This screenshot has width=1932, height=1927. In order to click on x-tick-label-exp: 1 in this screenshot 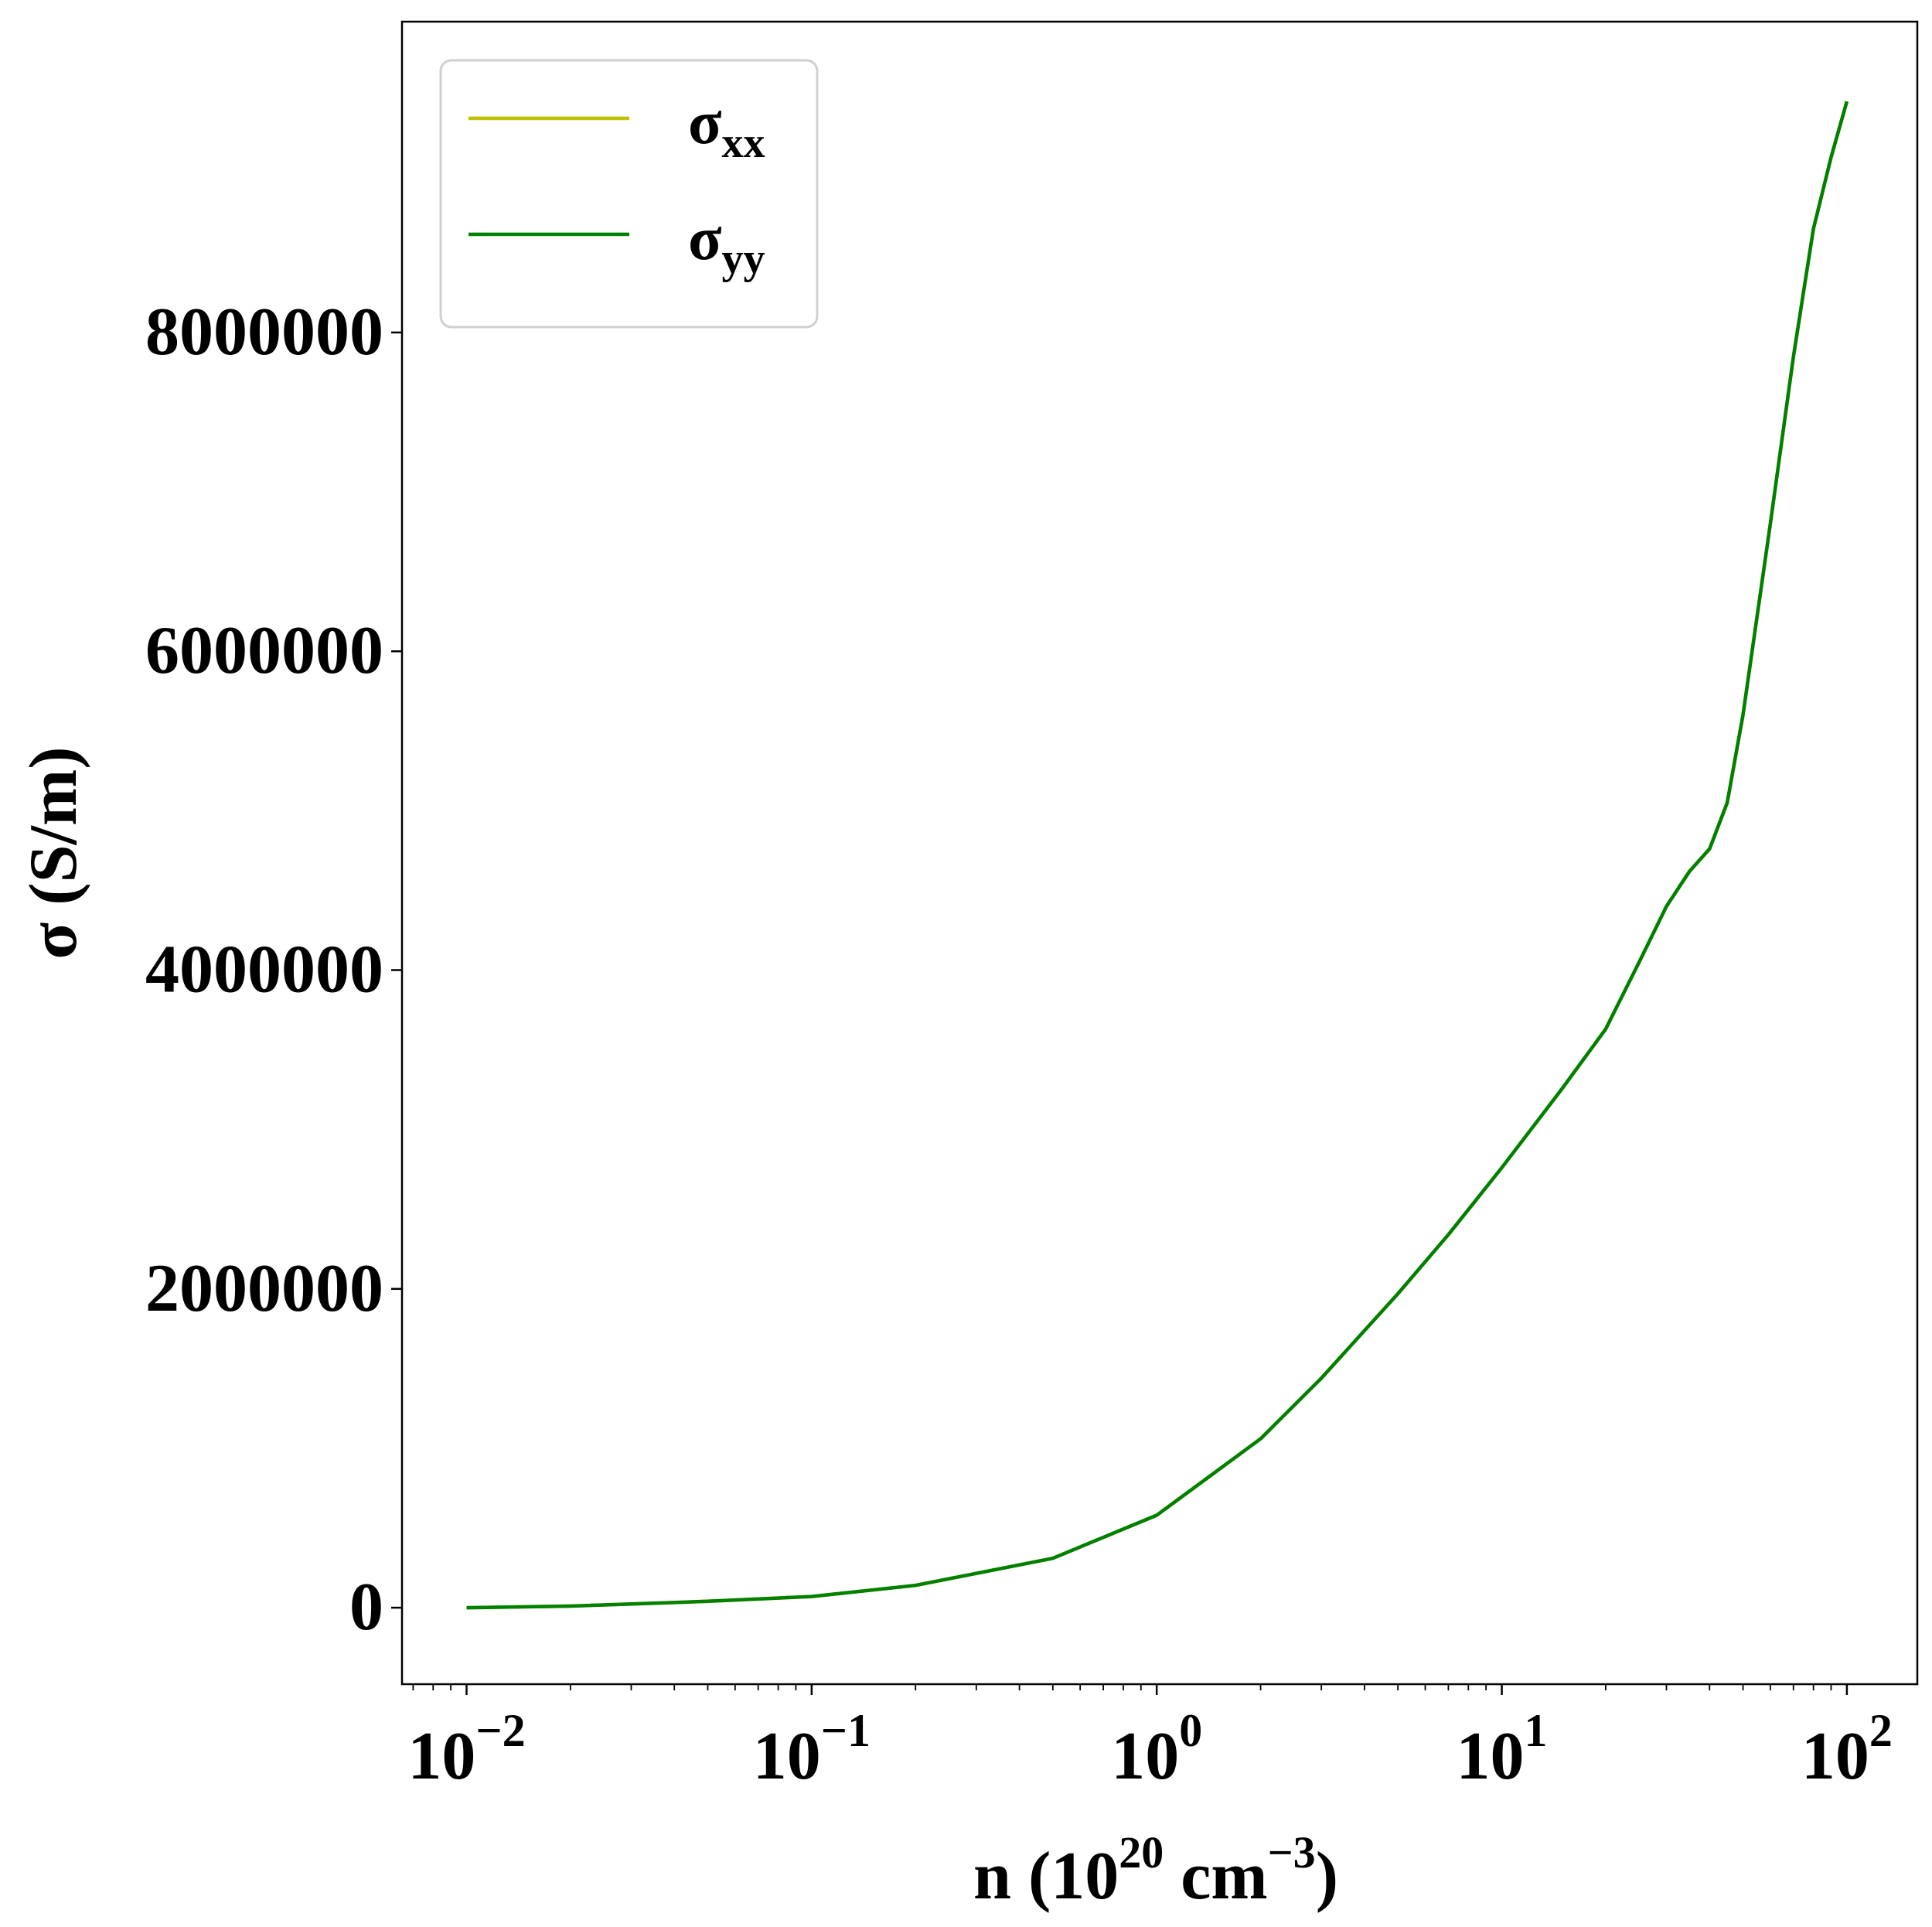, I will do `click(1536, 1730)`.